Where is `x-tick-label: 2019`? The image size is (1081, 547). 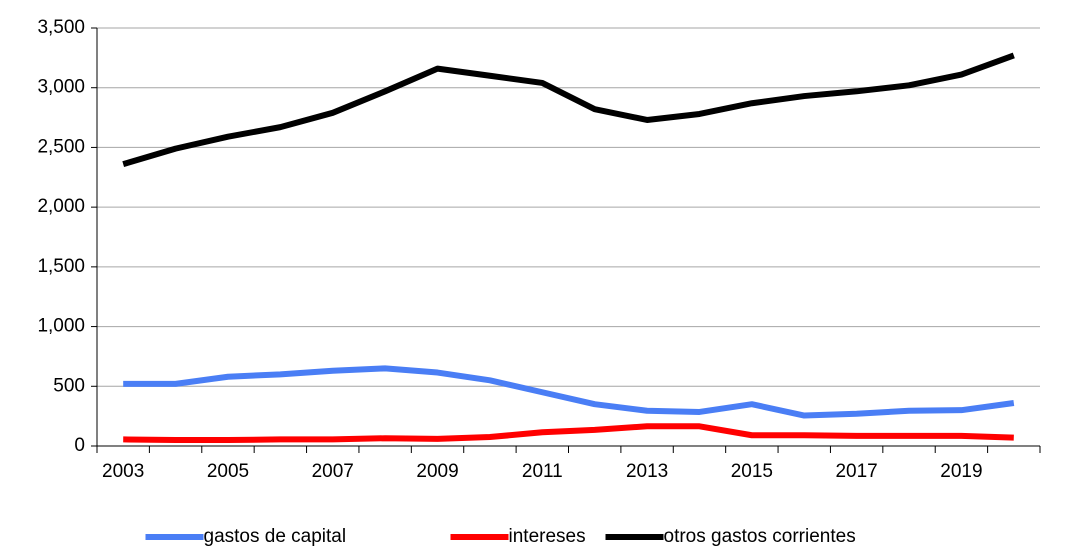 x-tick-label: 2019 is located at coordinates (961, 471).